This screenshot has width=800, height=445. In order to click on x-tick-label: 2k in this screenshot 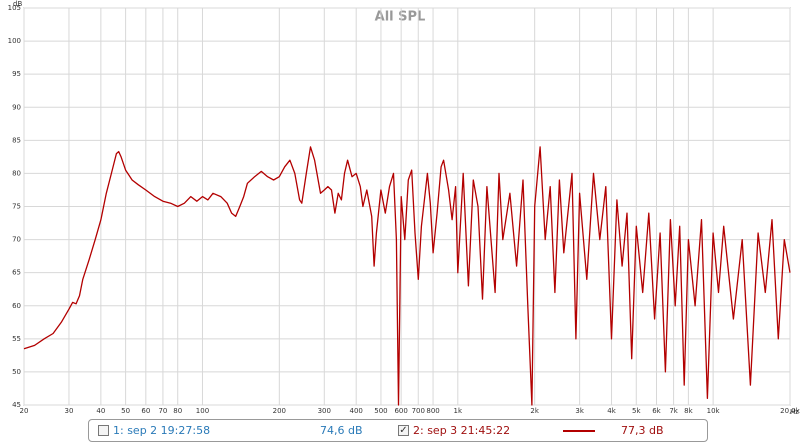, I will do `click(534, 411)`.